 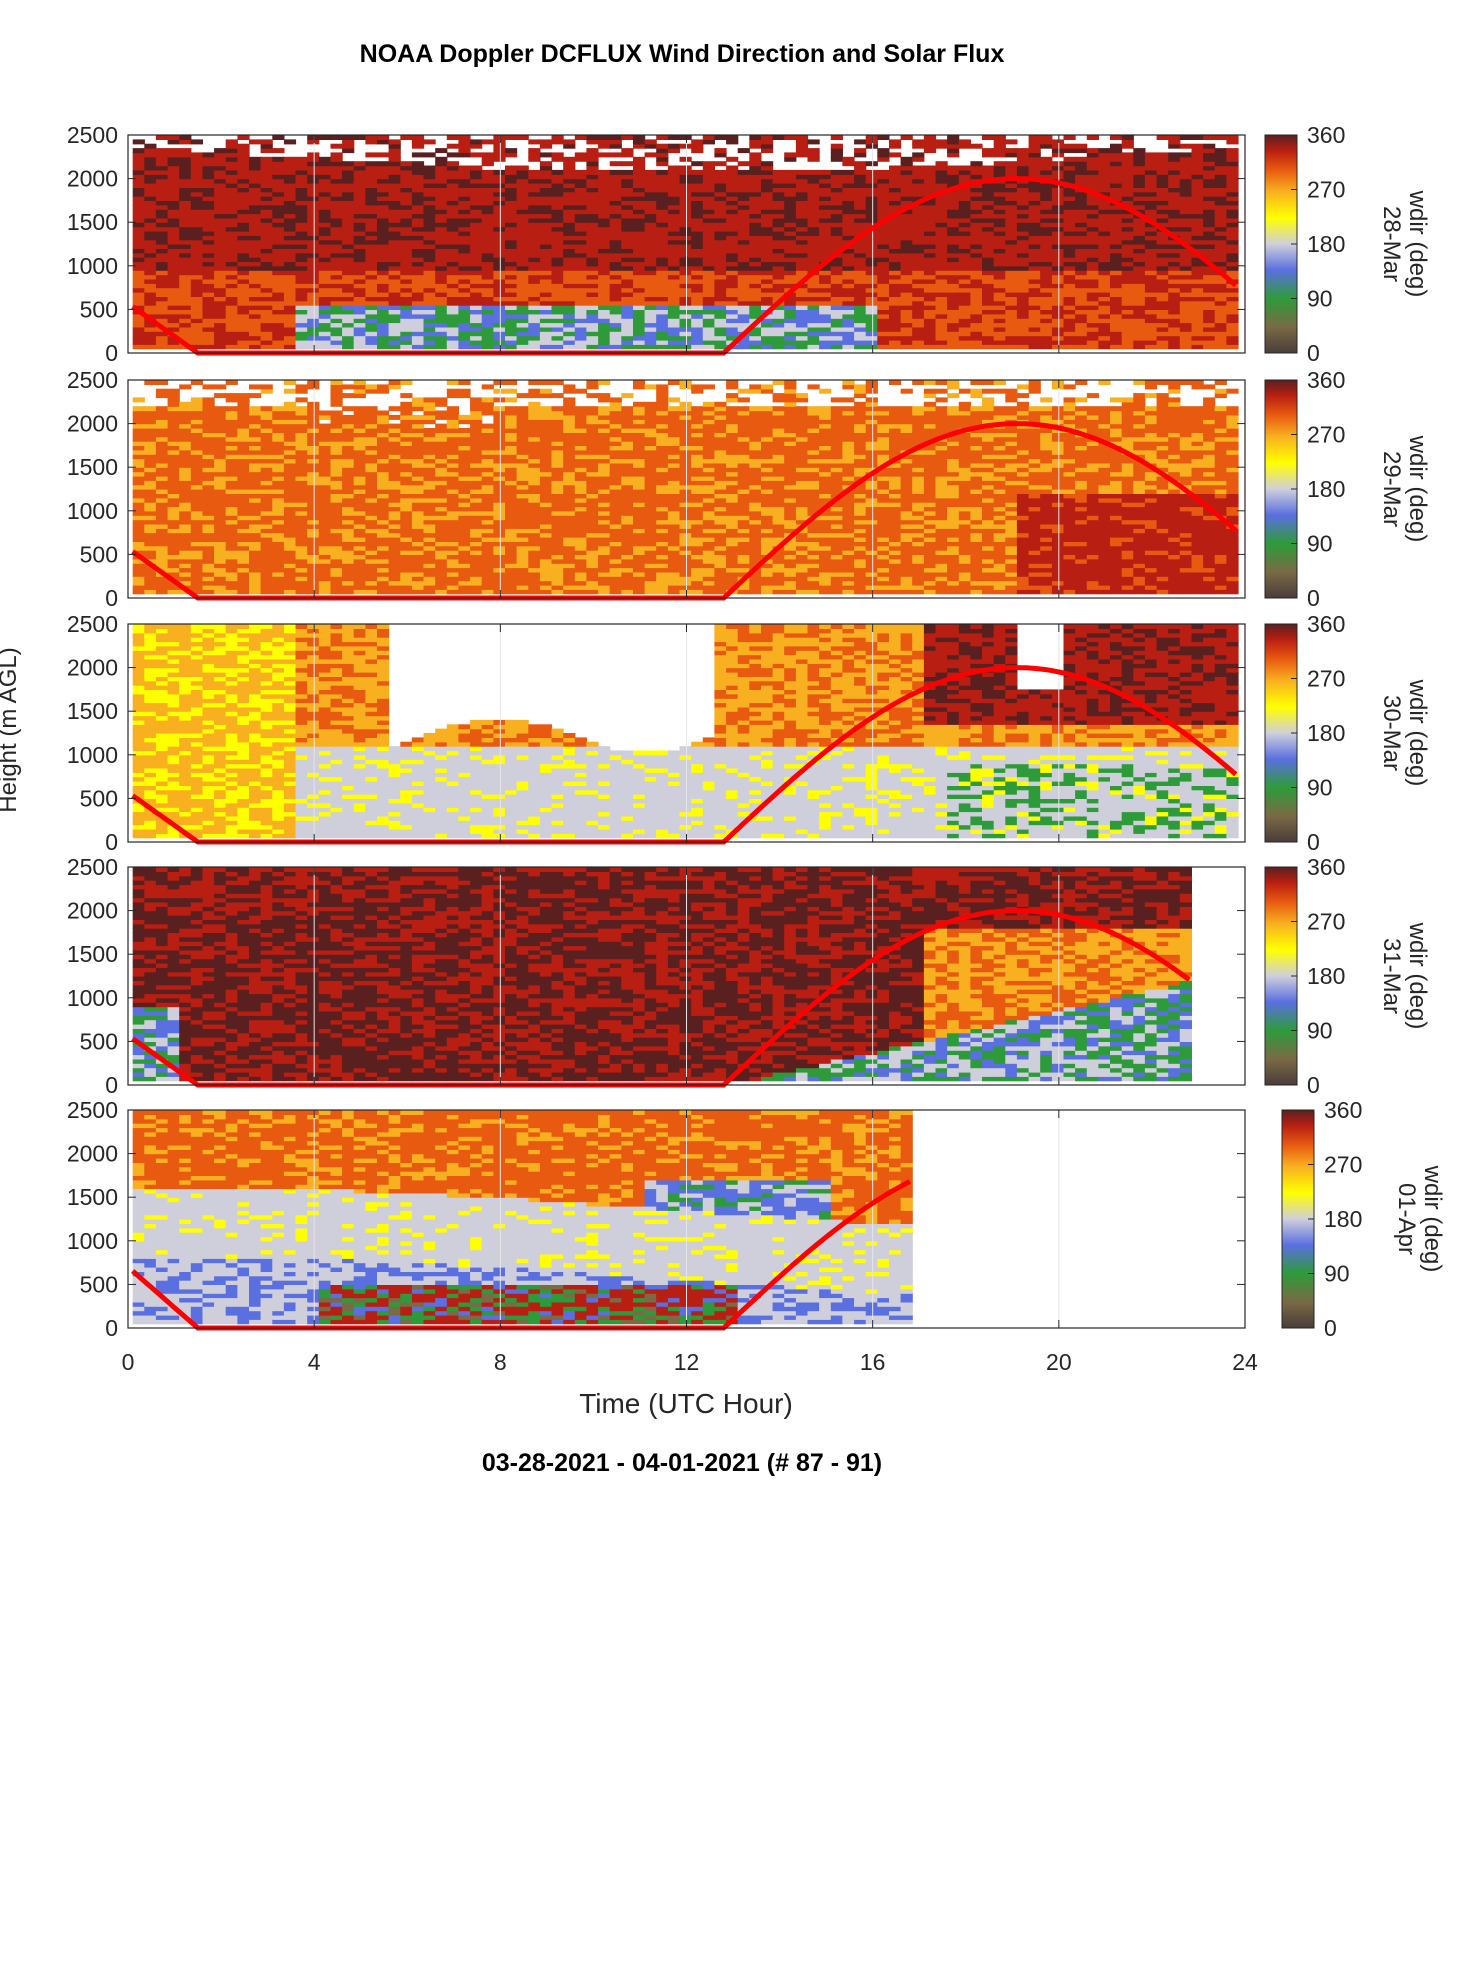 I want to click on heatmap-cells, so click(x=685, y=242).